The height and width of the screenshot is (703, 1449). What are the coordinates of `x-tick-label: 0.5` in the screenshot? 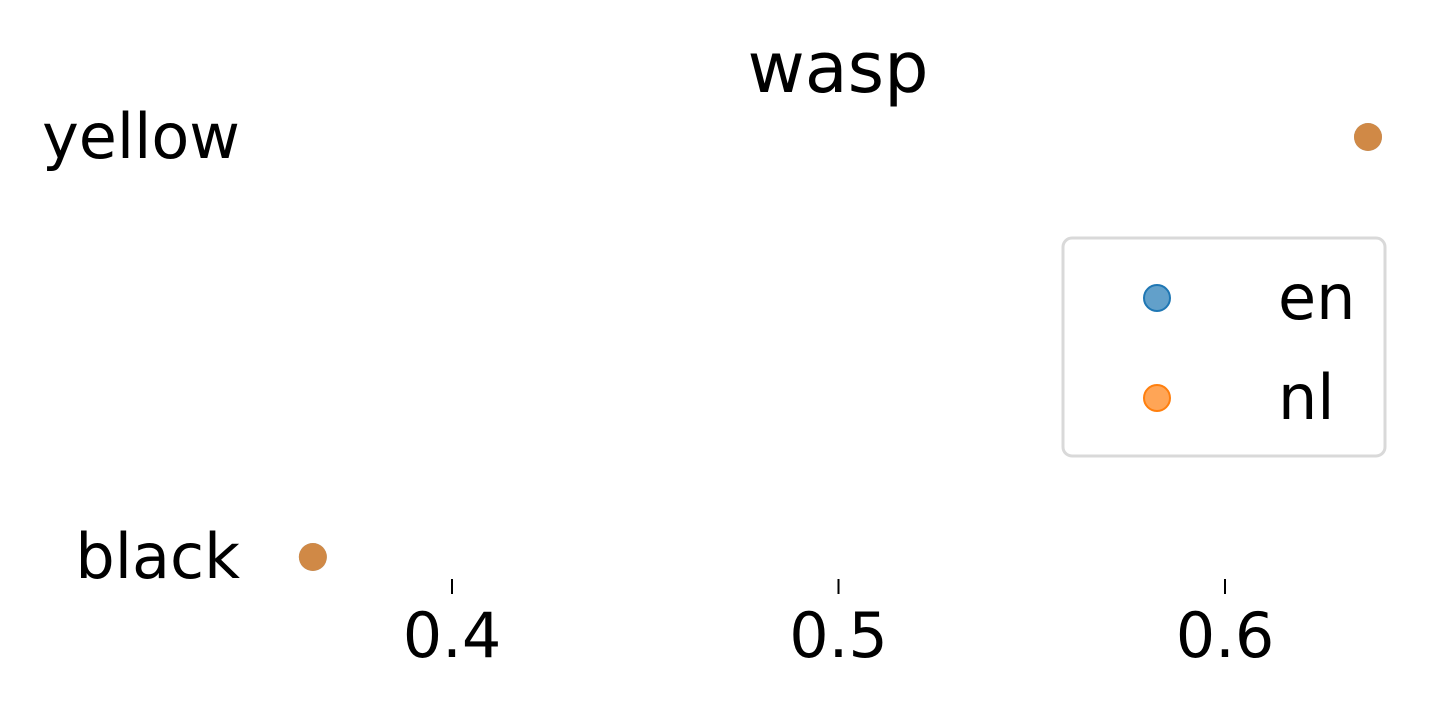 It's located at (838, 635).